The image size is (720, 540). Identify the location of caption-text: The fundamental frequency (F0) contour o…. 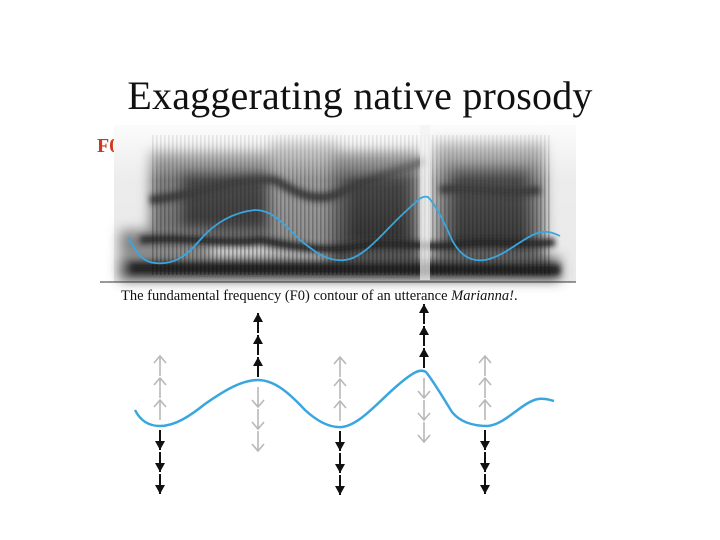
(286, 296).